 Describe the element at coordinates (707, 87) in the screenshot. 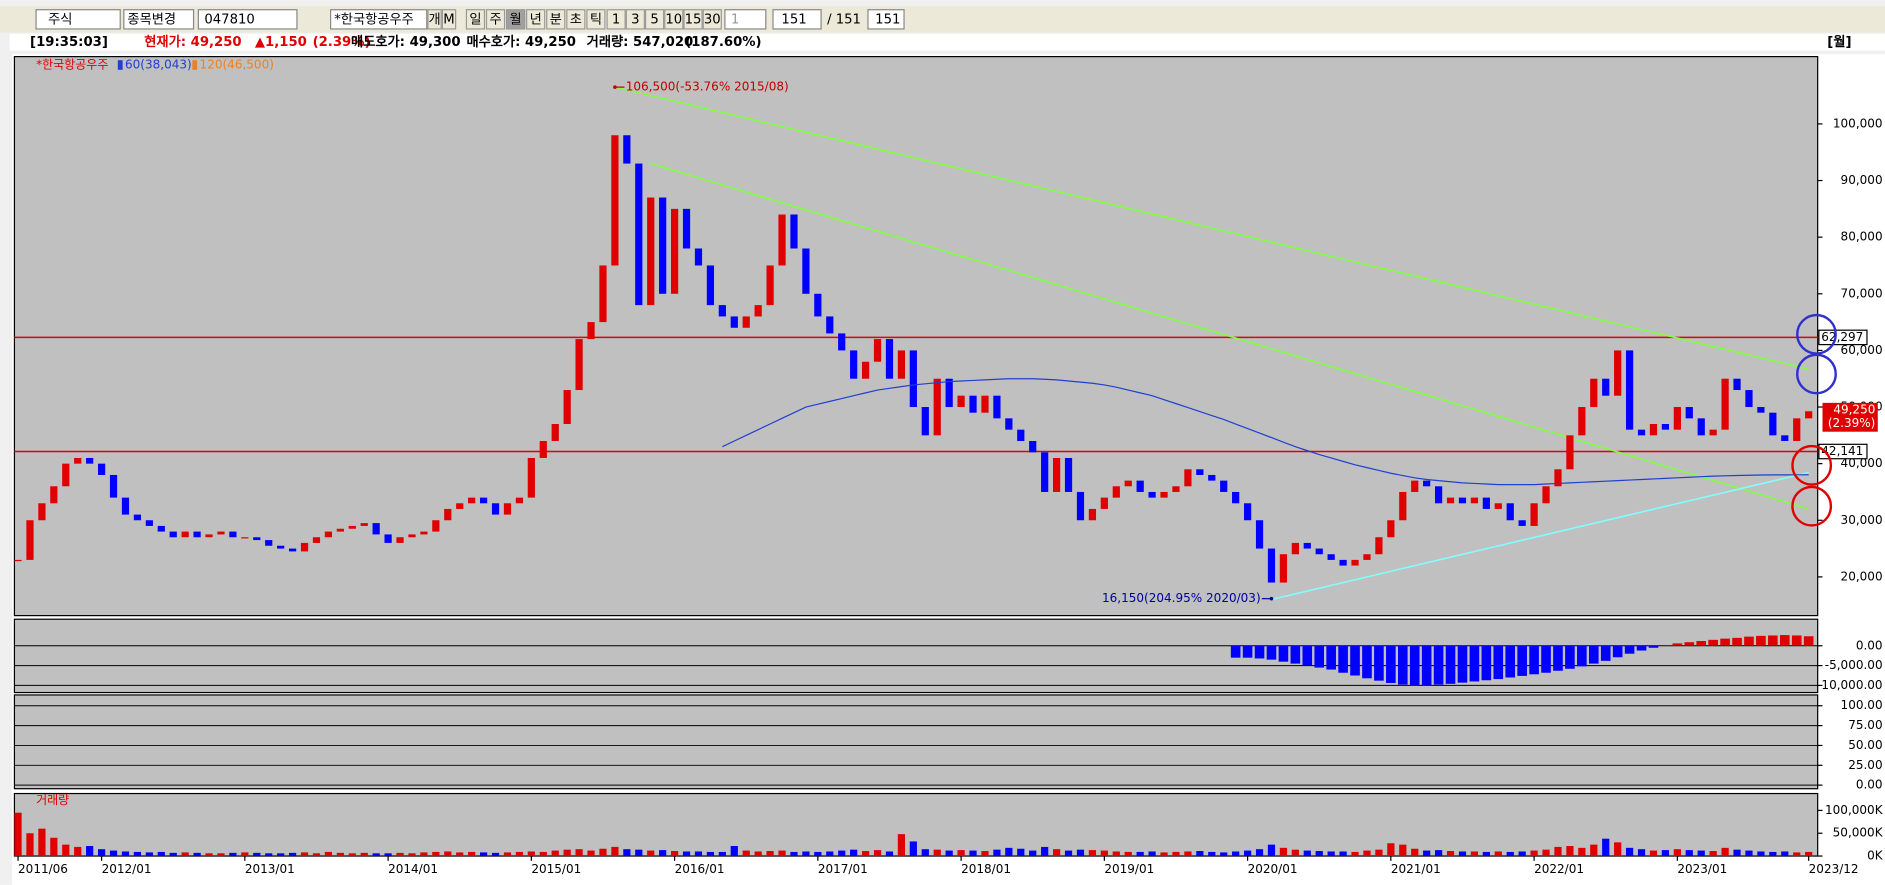

I see `annotation: 106,500(-53.76% 2015/08)` at that location.